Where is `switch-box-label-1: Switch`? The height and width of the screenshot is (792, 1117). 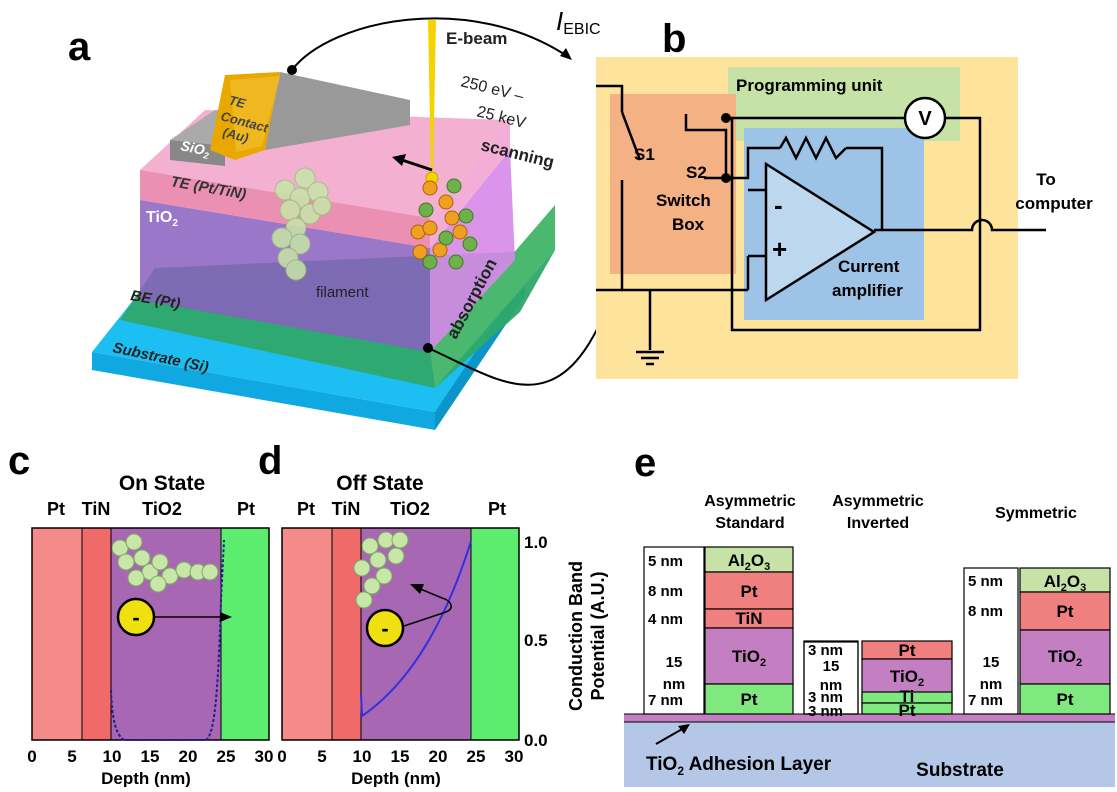
switch-box-label-1: Switch is located at coordinates (683, 200).